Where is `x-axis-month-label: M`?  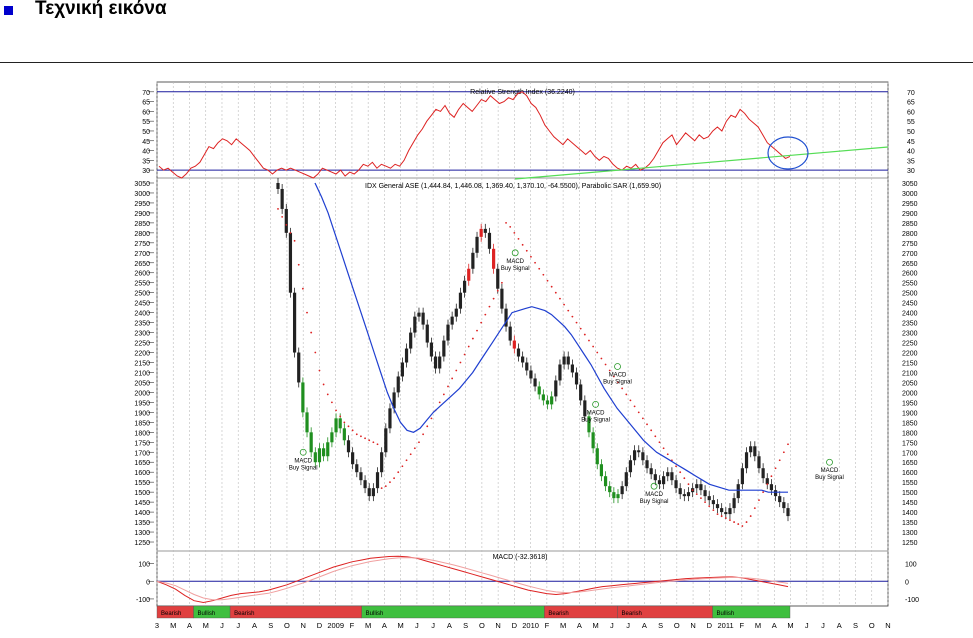 x-axis-month-label: M is located at coordinates (173, 625).